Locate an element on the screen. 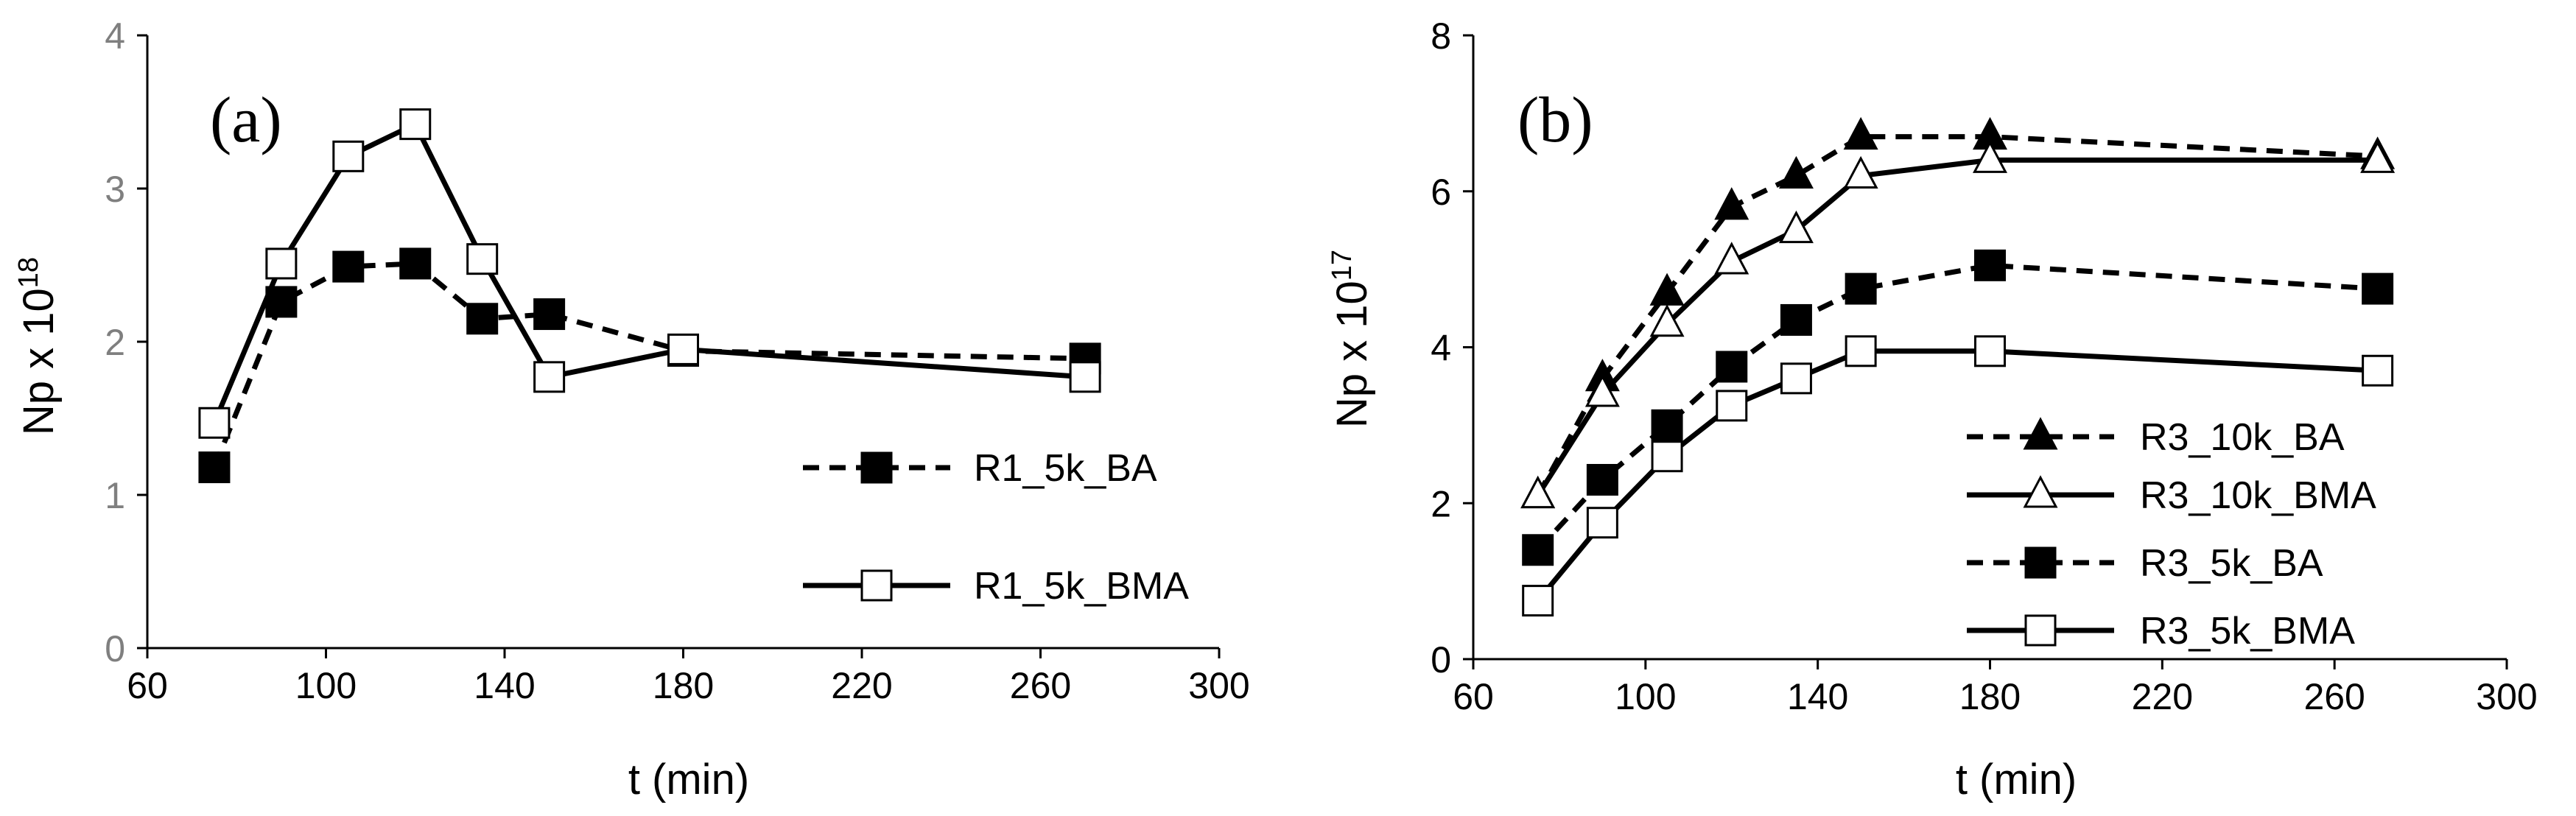 This screenshot has height=816, width=2576. panel-b-legend-marker-R3_5k_BA is located at coordinates (2041, 563).